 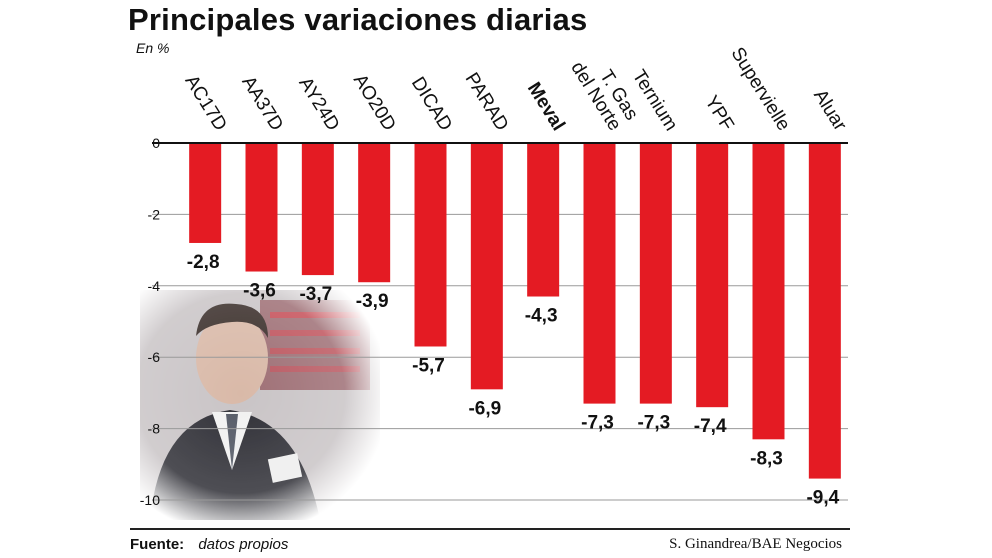 What do you see at coordinates (374, 103) in the screenshot?
I see `x-tick-label: AO20D` at bounding box center [374, 103].